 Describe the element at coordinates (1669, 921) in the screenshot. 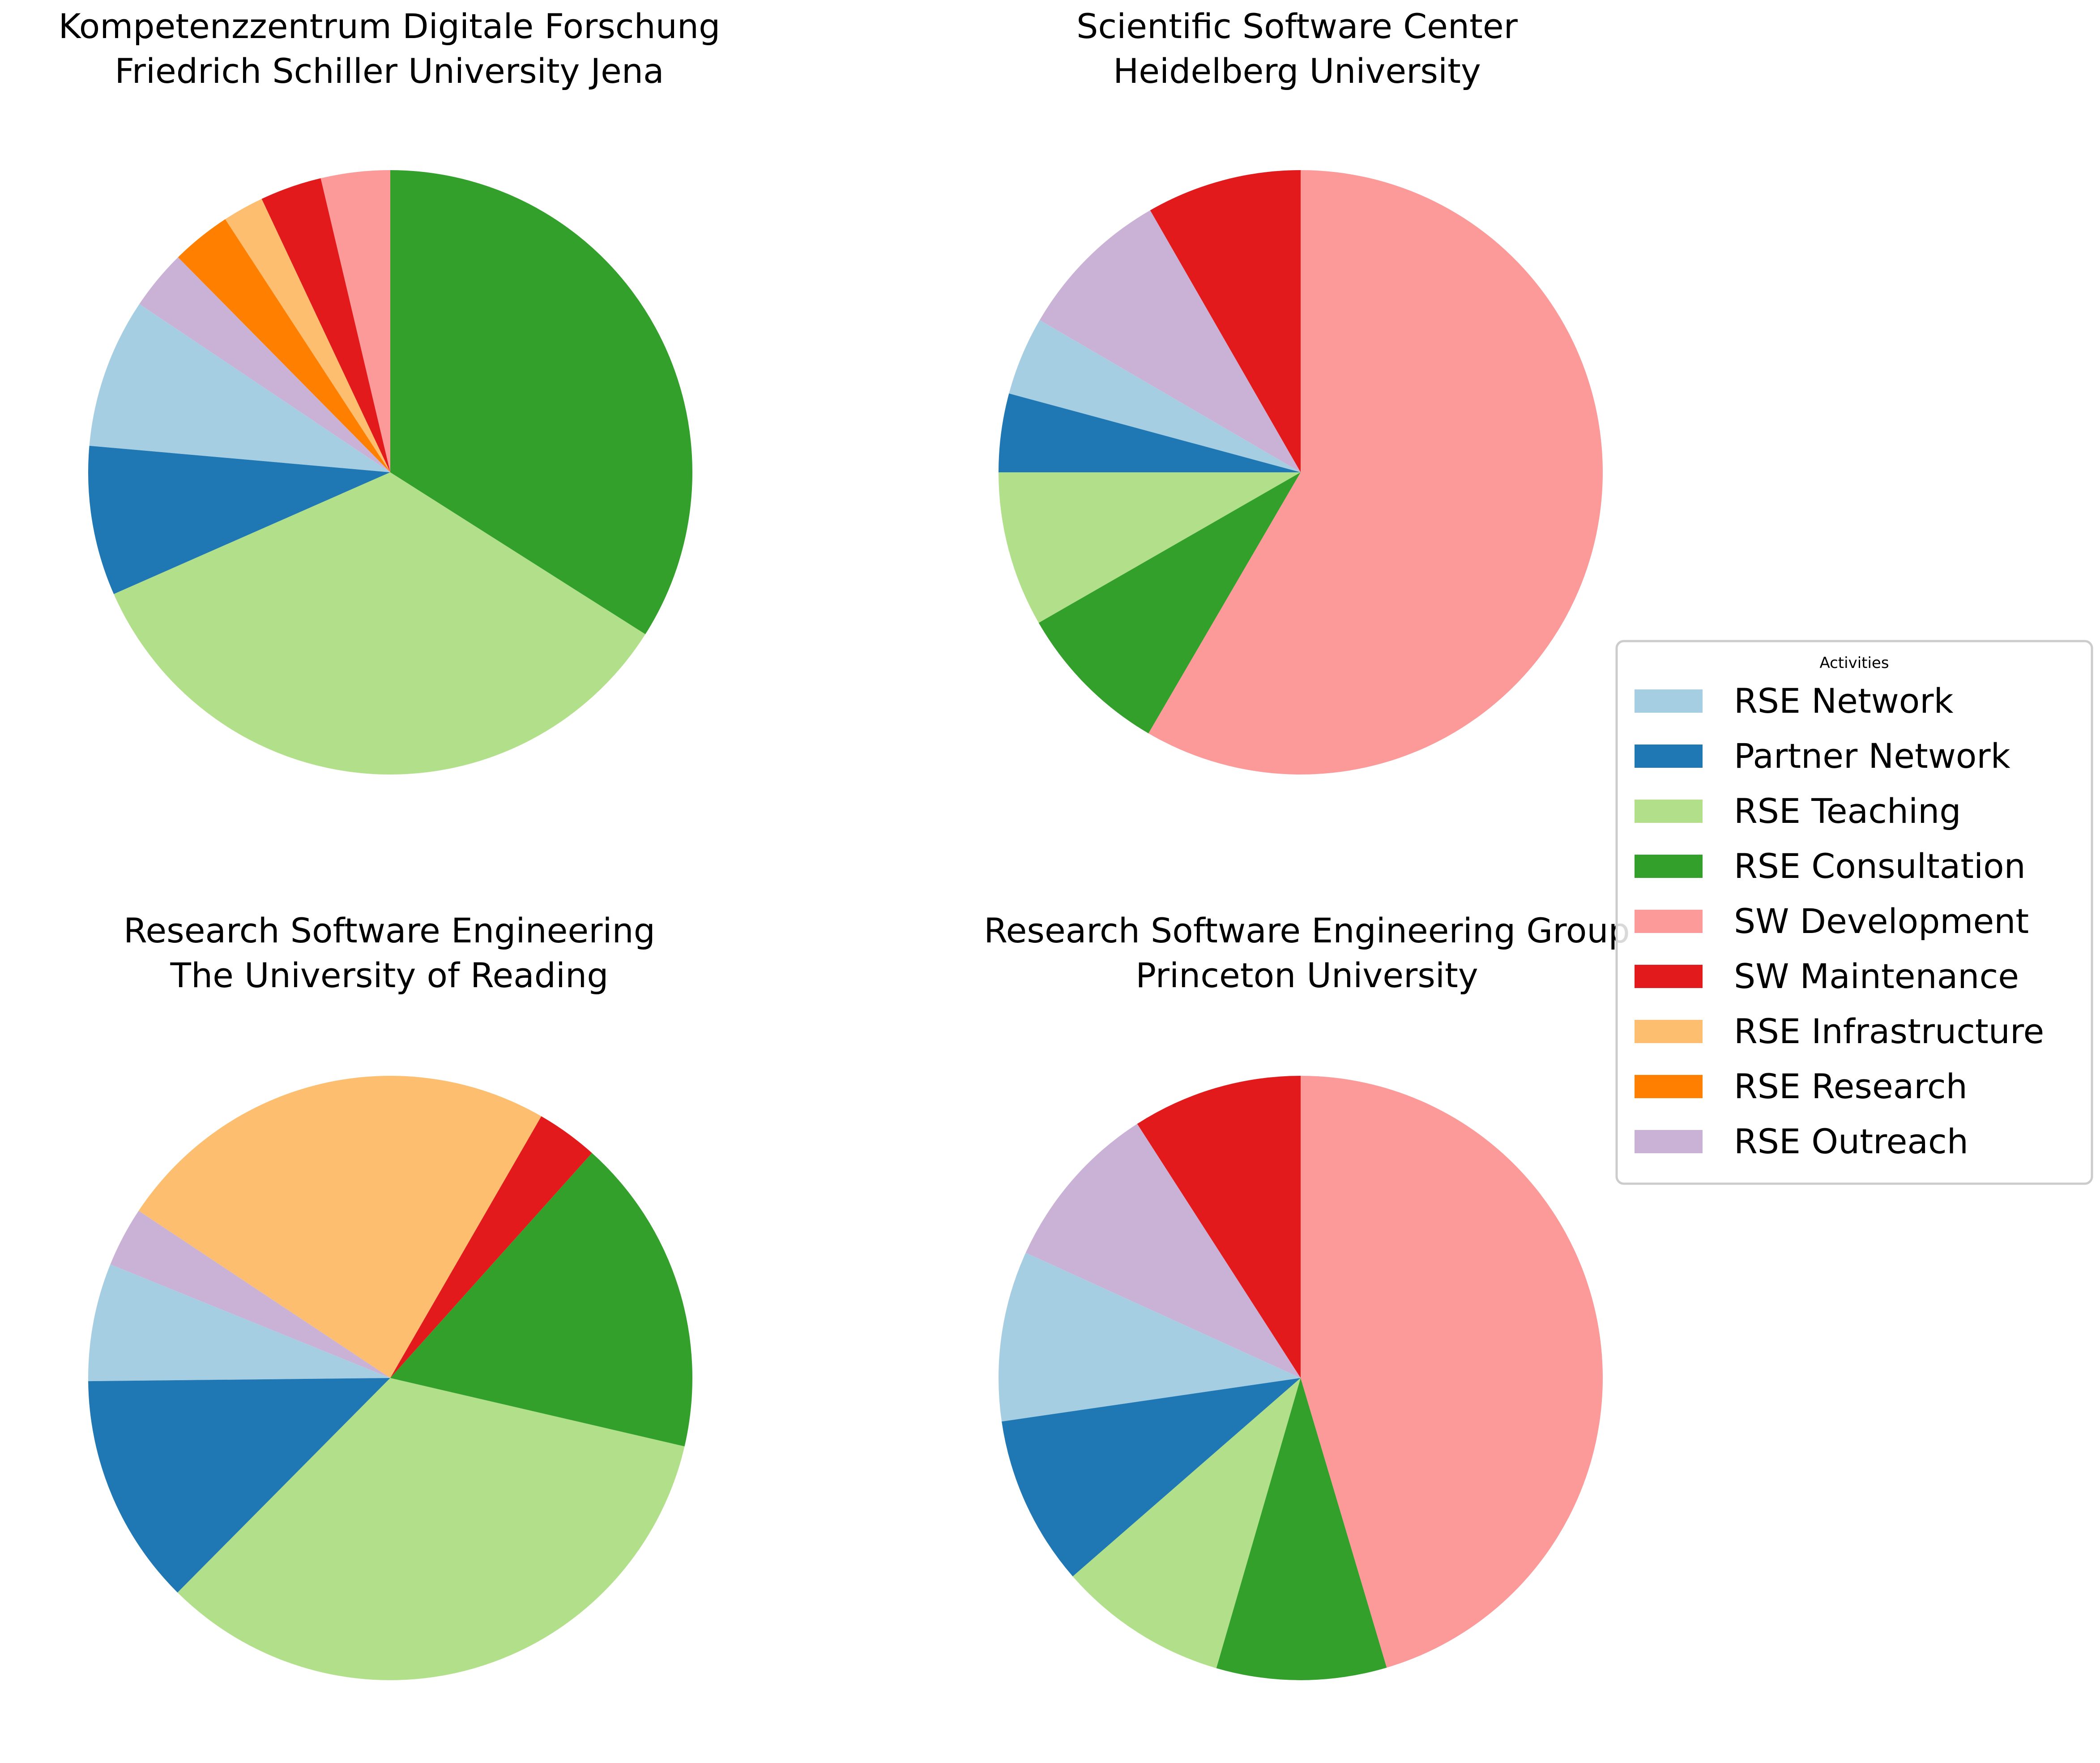

I see `legend-swatch-sw-development` at that location.